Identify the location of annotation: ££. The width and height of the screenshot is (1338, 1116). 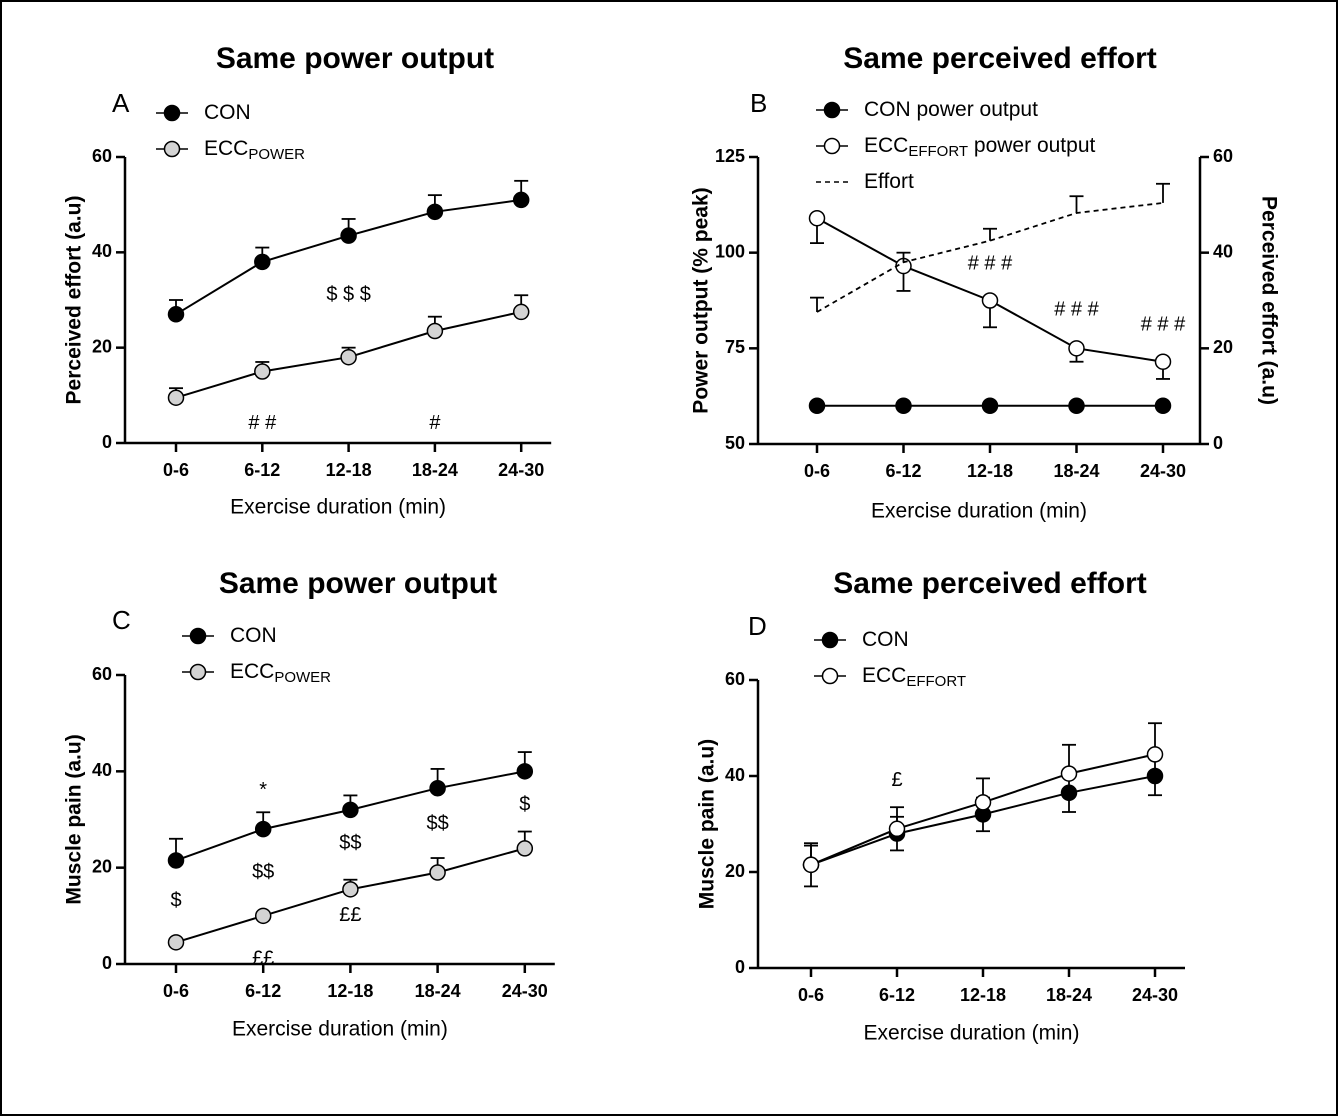
(263, 958).